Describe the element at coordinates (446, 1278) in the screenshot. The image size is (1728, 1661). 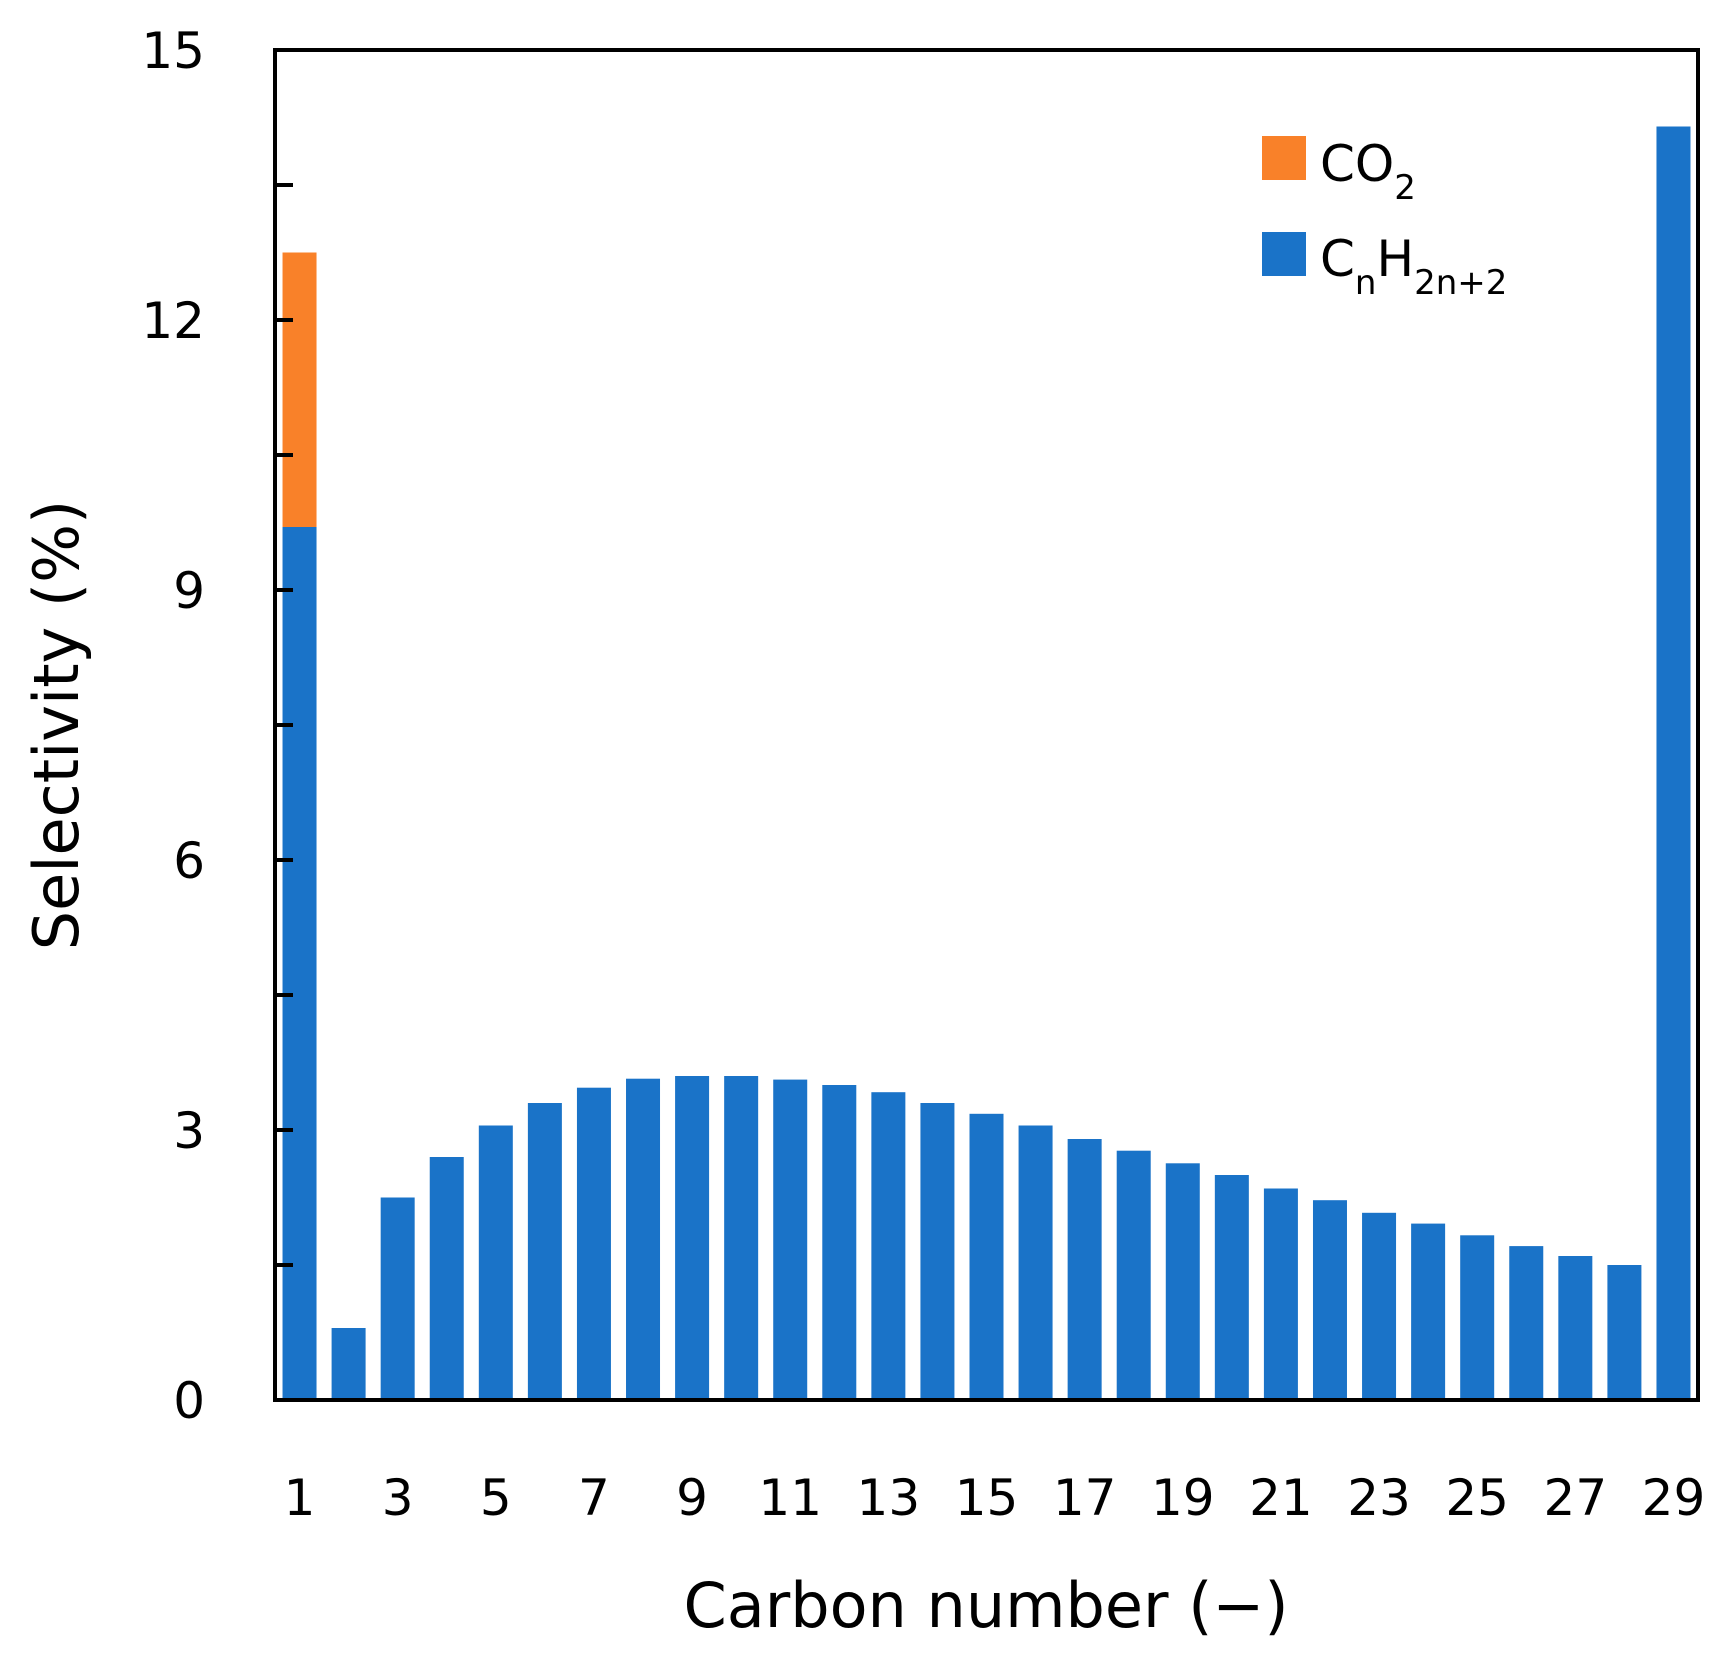
I see `bar-cnh2n2-c4` at that location.